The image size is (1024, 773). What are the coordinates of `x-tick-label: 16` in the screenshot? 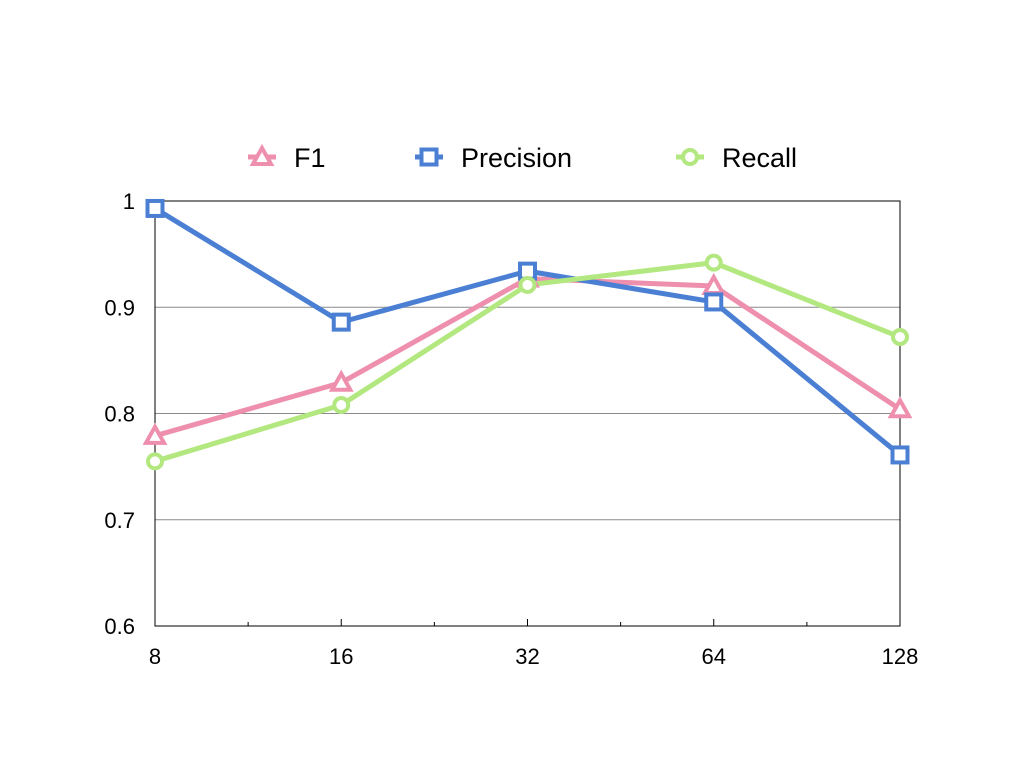 It's located at (341, 656).